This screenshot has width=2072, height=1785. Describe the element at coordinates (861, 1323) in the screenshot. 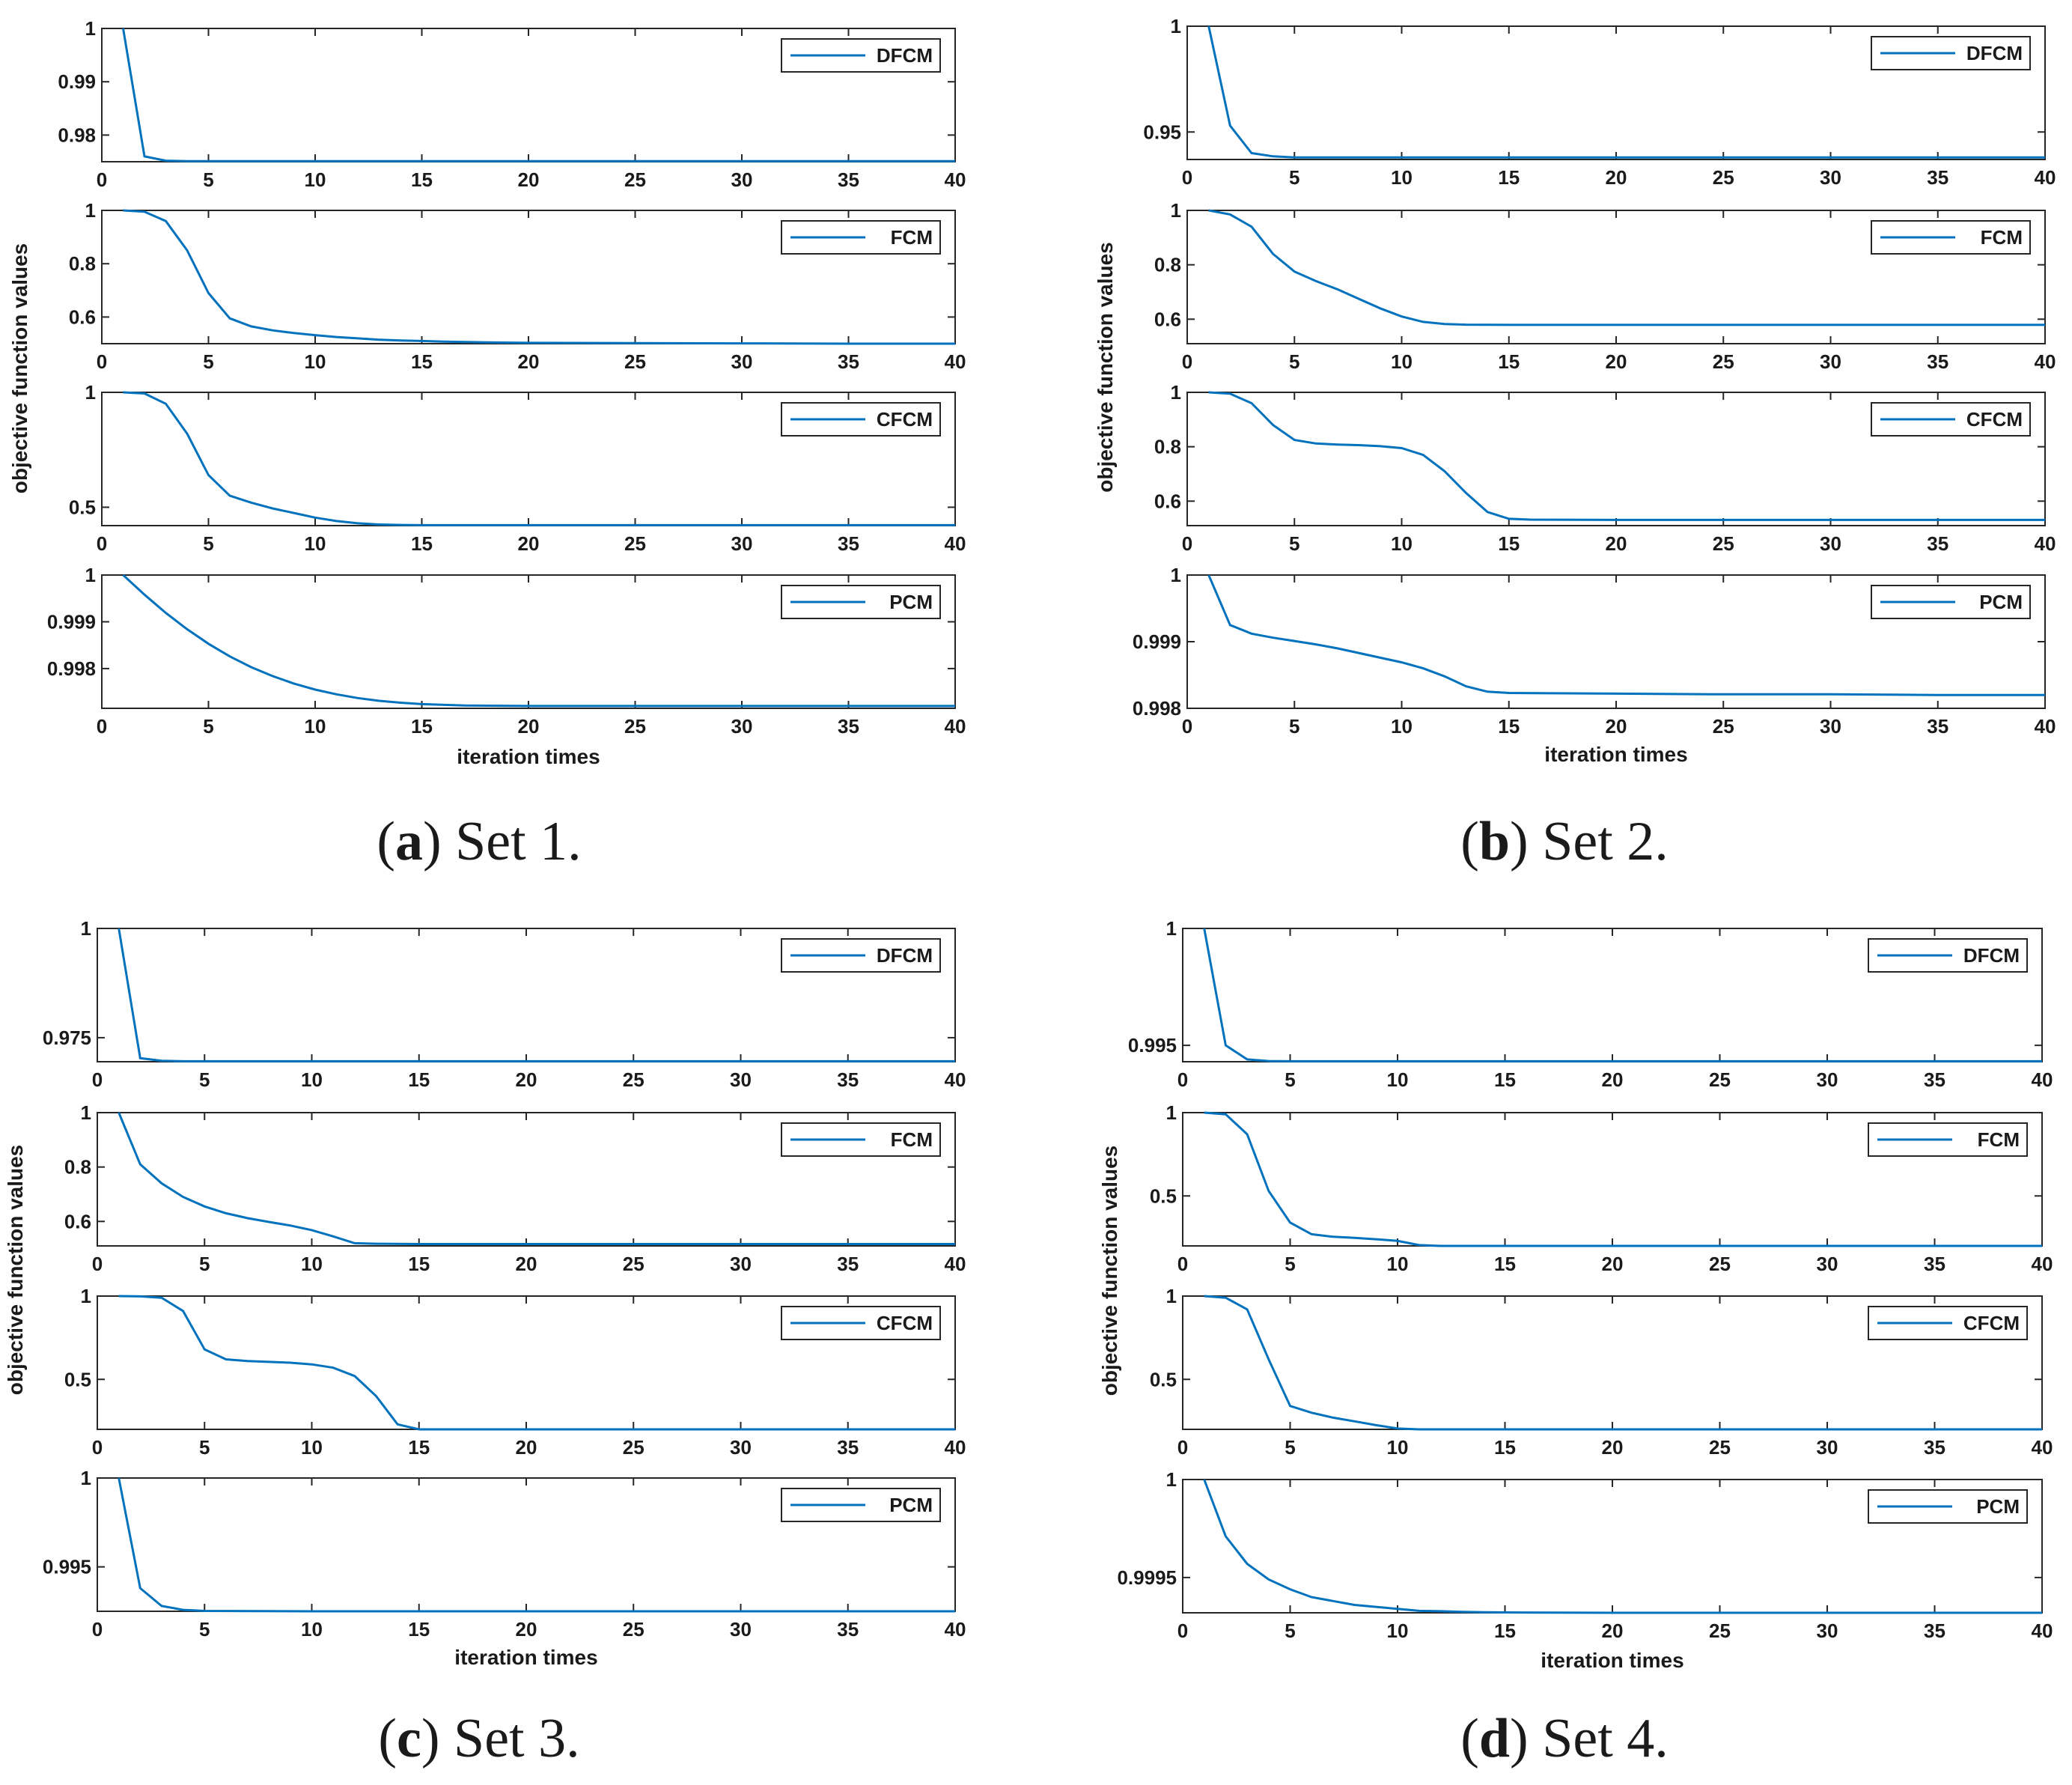

I see `legend: CFCM` at that location.